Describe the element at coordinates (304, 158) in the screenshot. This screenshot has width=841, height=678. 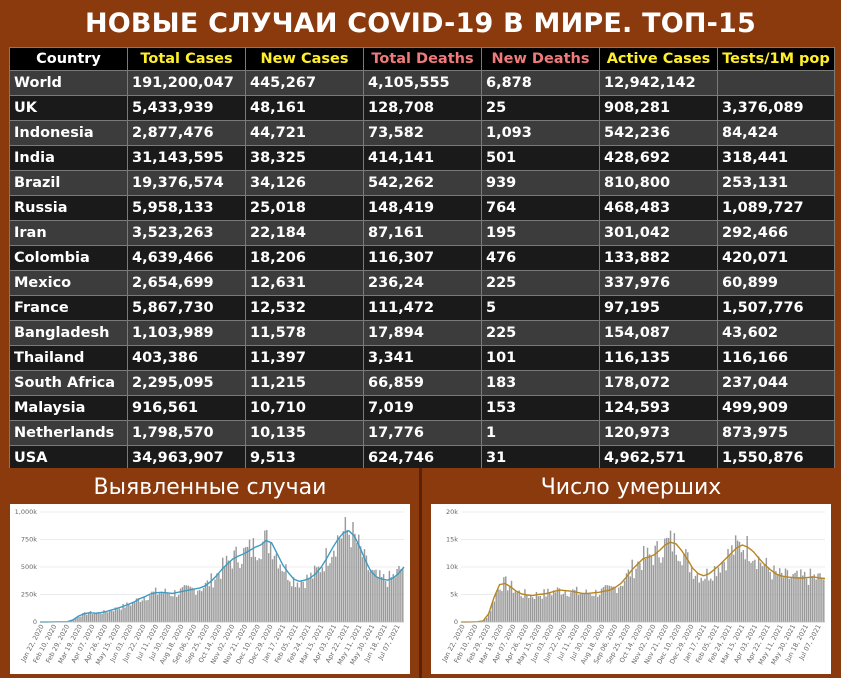
I see `cell-new-cases: 38,325` at that location.